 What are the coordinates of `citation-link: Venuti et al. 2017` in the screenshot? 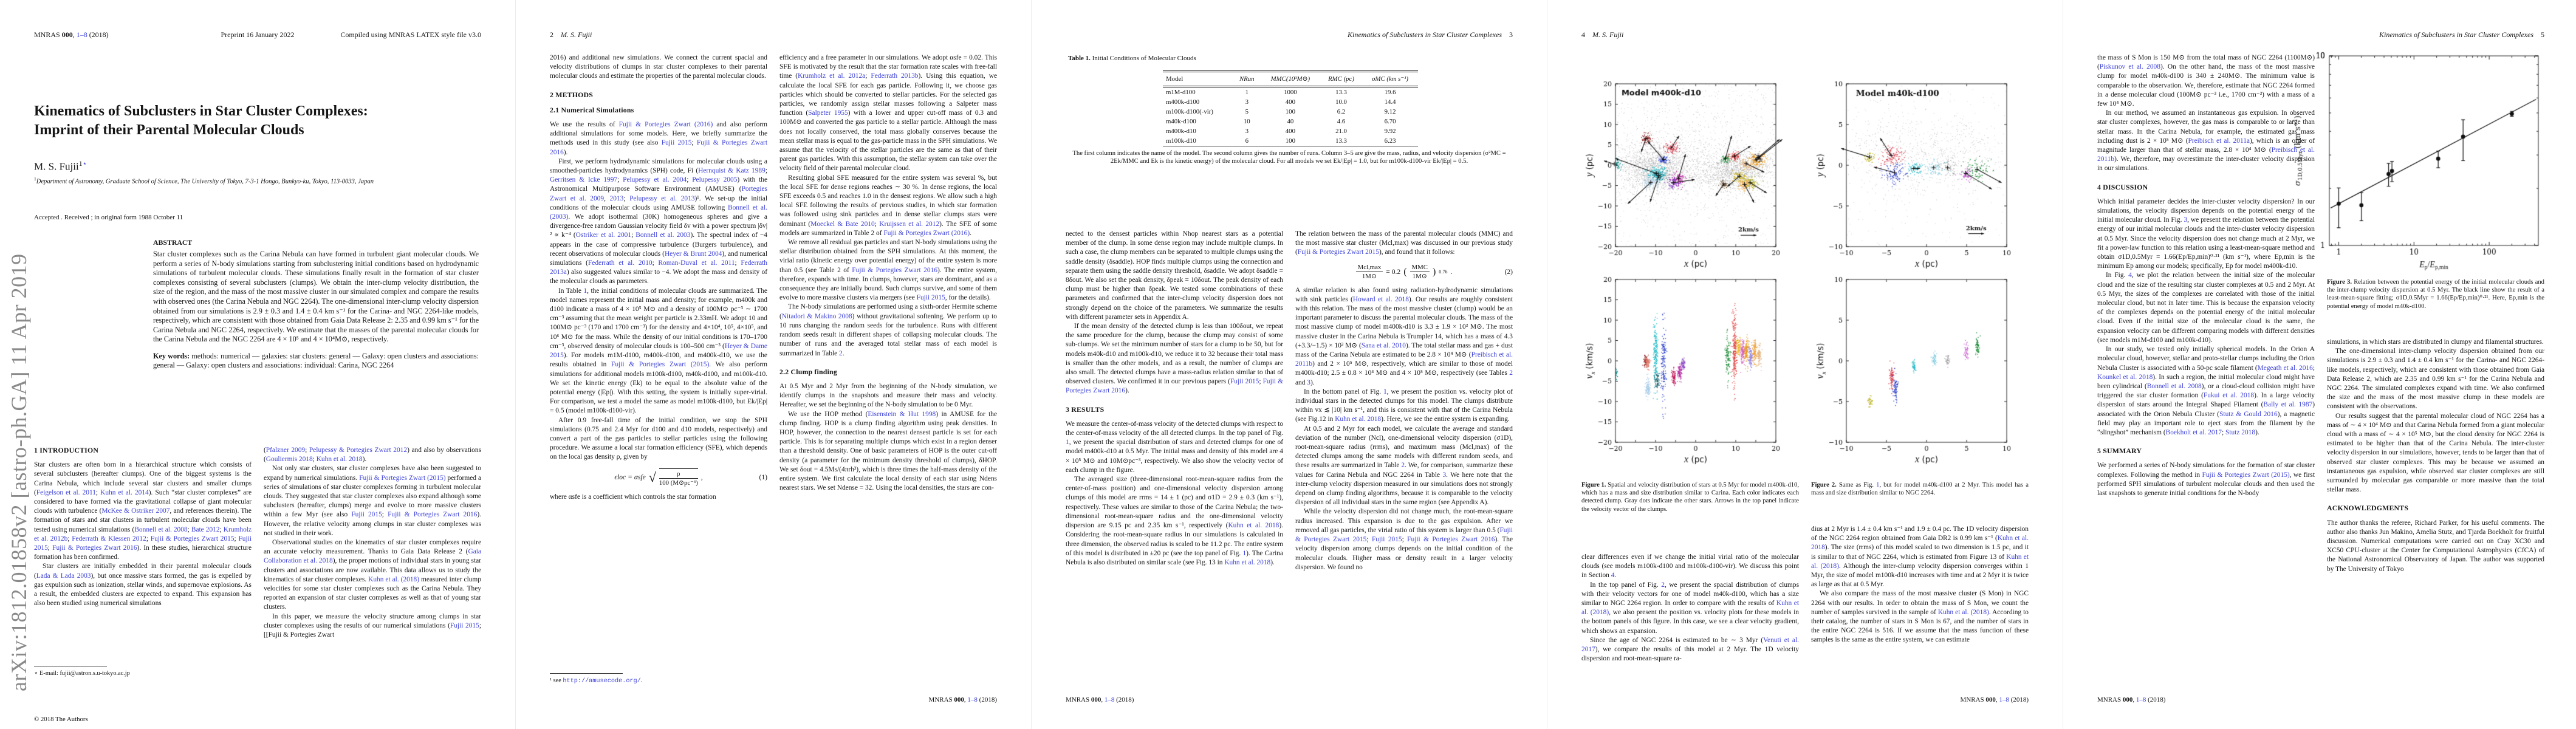 It's located at (1690, 645).